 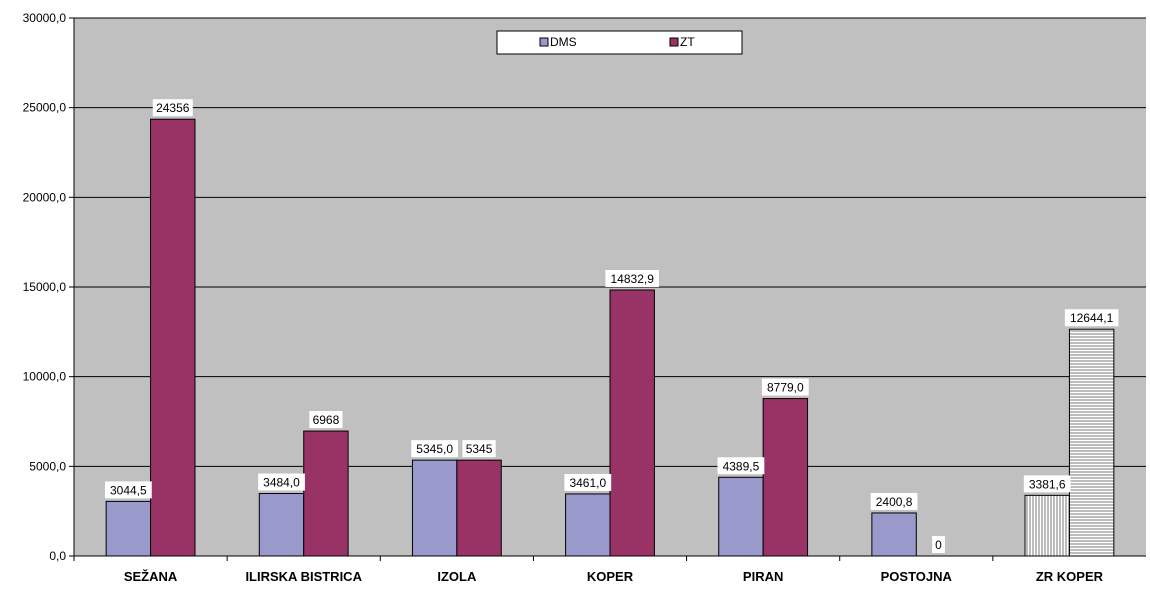 I want to click on x-category-label: ILIRSKA BISTRICA, so click(x=303, y=576).